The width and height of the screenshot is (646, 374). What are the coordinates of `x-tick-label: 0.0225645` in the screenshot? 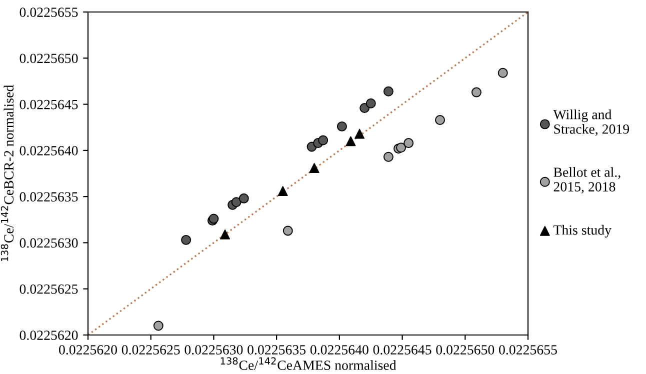 It's located at (402, 350).